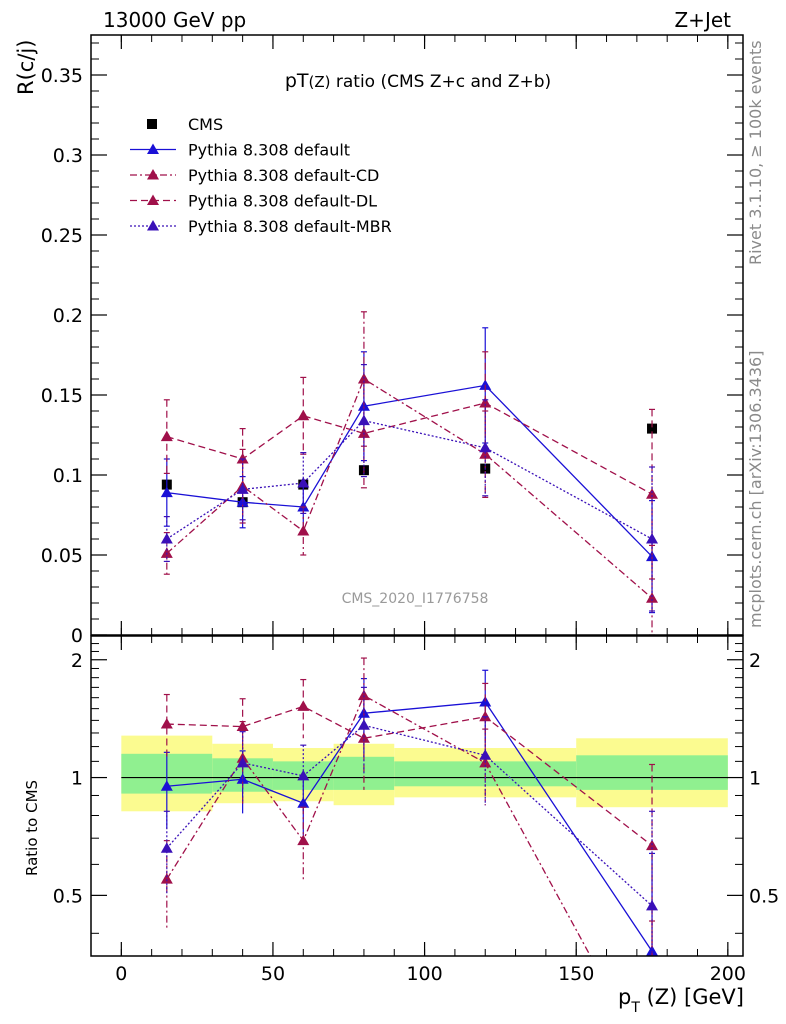 This screenshot has width=786, height=1024. I want to click on main-y-tick-label: 0.3, so click(68, 156).